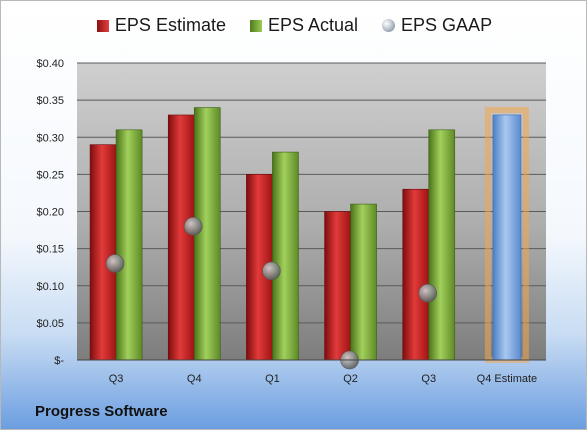 The width and height of the screenshot is (587, 431). What do you see at coordinates (350, 379) in the screenshot?
I see `x-tick-label: Q2` at bounding box center [350, 379].